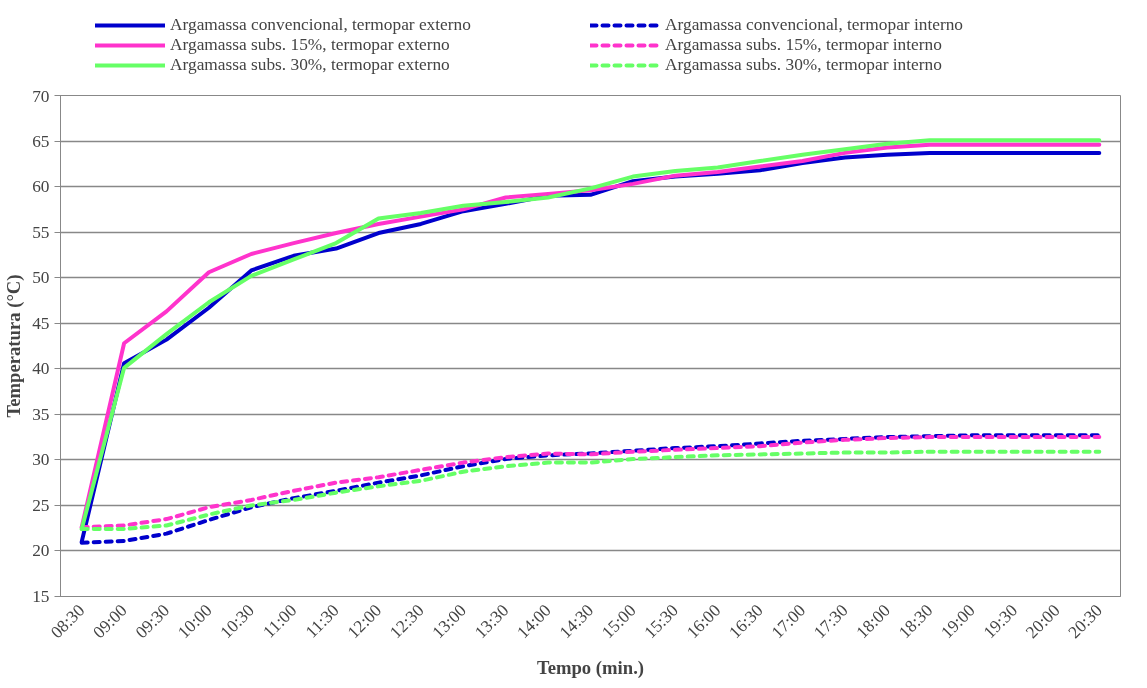 Image resolution: width=1147 pixels, height=688 pixels. I want to click on y-axis-title: Temperatura (°C), so click(14, 346).